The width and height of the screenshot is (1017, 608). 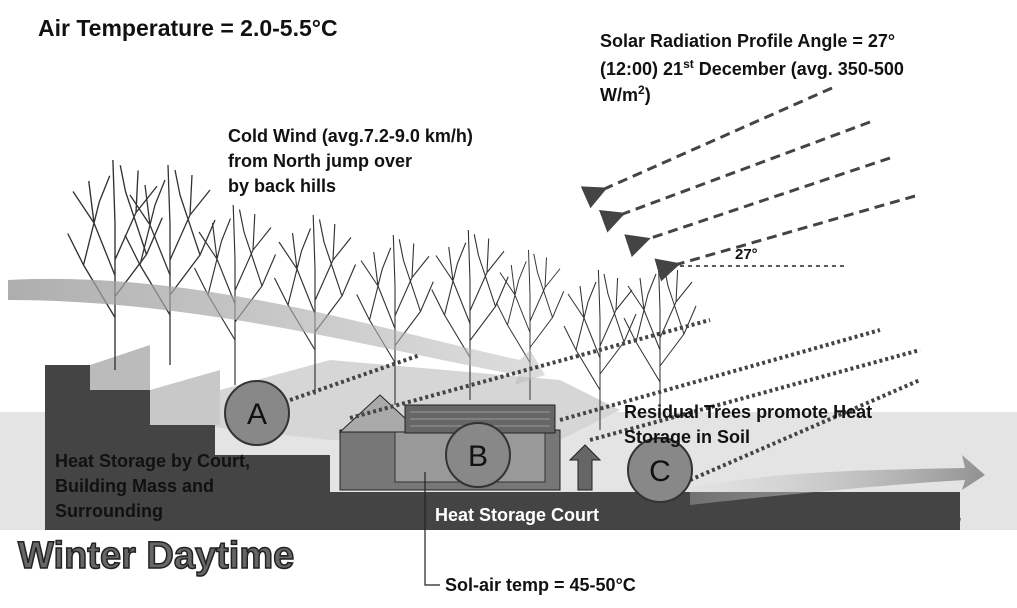 I want to click on solar-text: (12:00) 21st December (avg. 350-500, so click(x=752, y=68).